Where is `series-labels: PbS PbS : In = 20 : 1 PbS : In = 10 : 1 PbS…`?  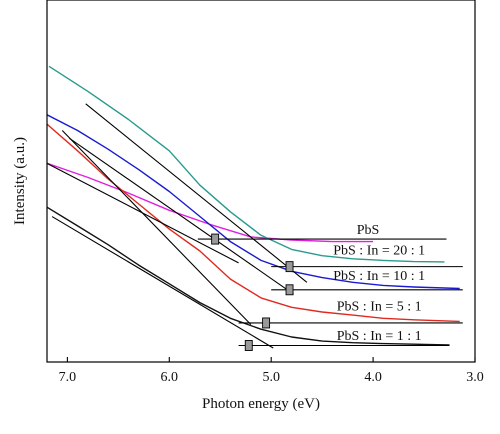
series-labels: PbS PbS : In = 20 : 1 PbS : In = 10 : 1 PbS… is located at coordinates (379, 283).